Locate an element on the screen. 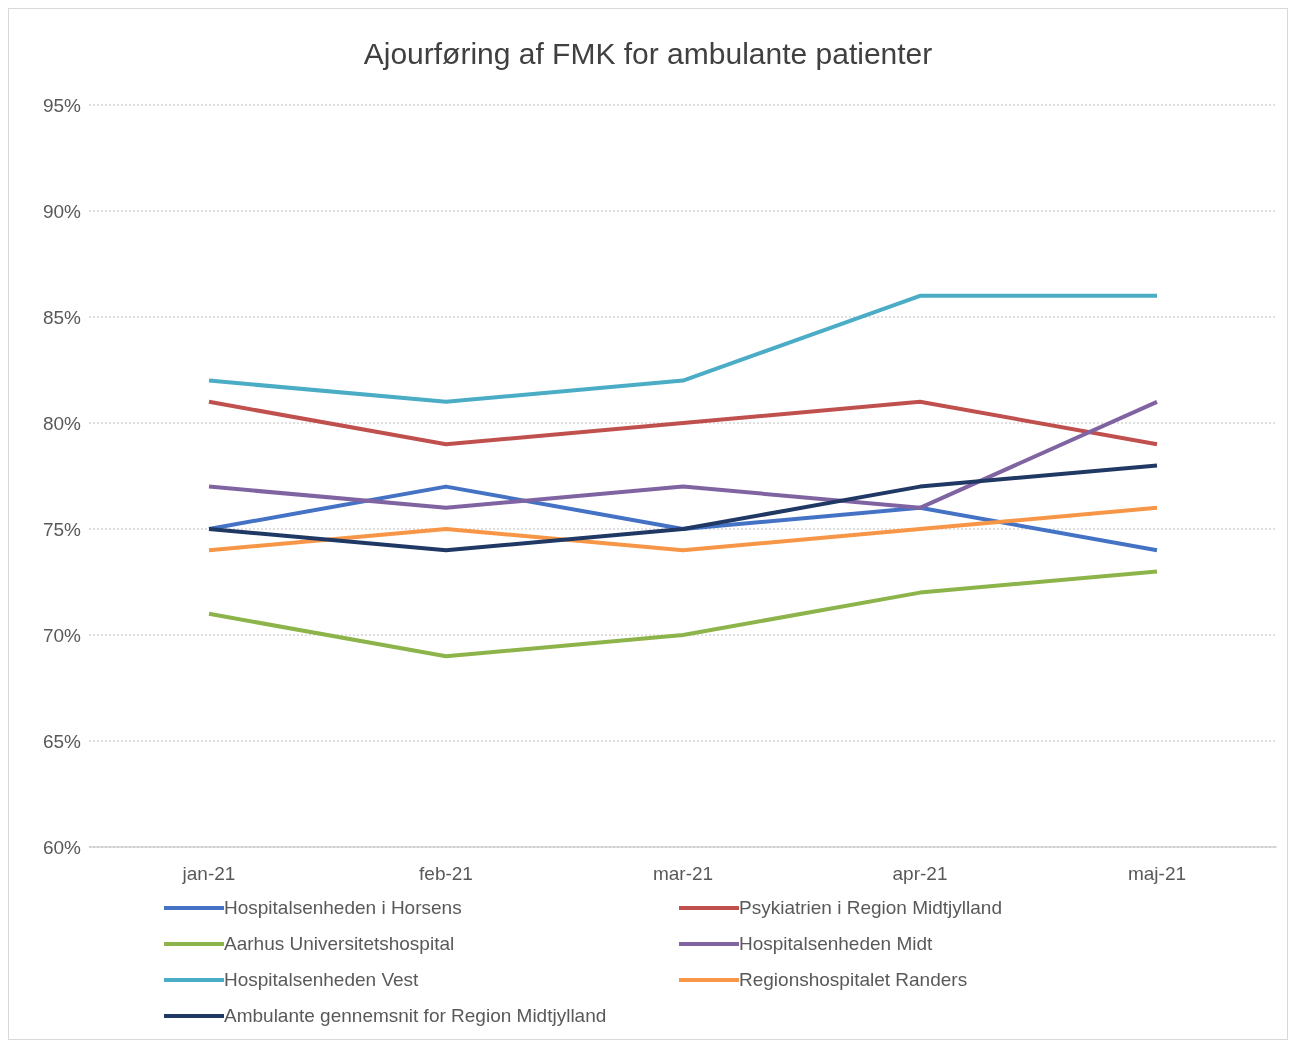 This screenshot has width=1299, height=1046. x-tick-label: mar-21 is located at coordinates (683, 874).